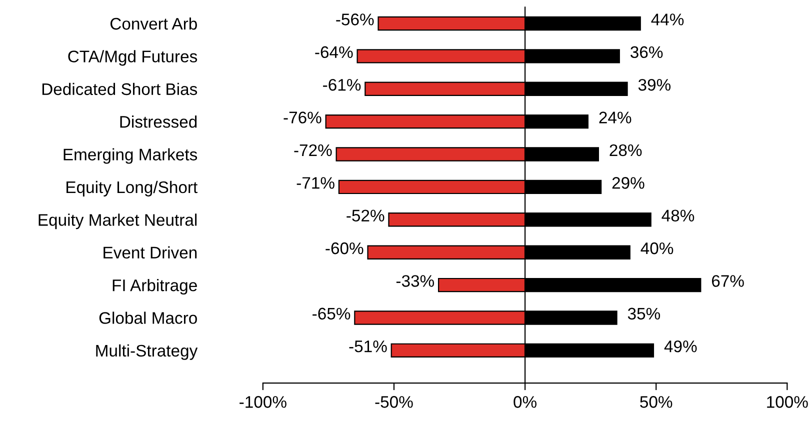 The width and height of the screenshot is (809, 421). I want to click on data-label: 40%, so click(657, 248).